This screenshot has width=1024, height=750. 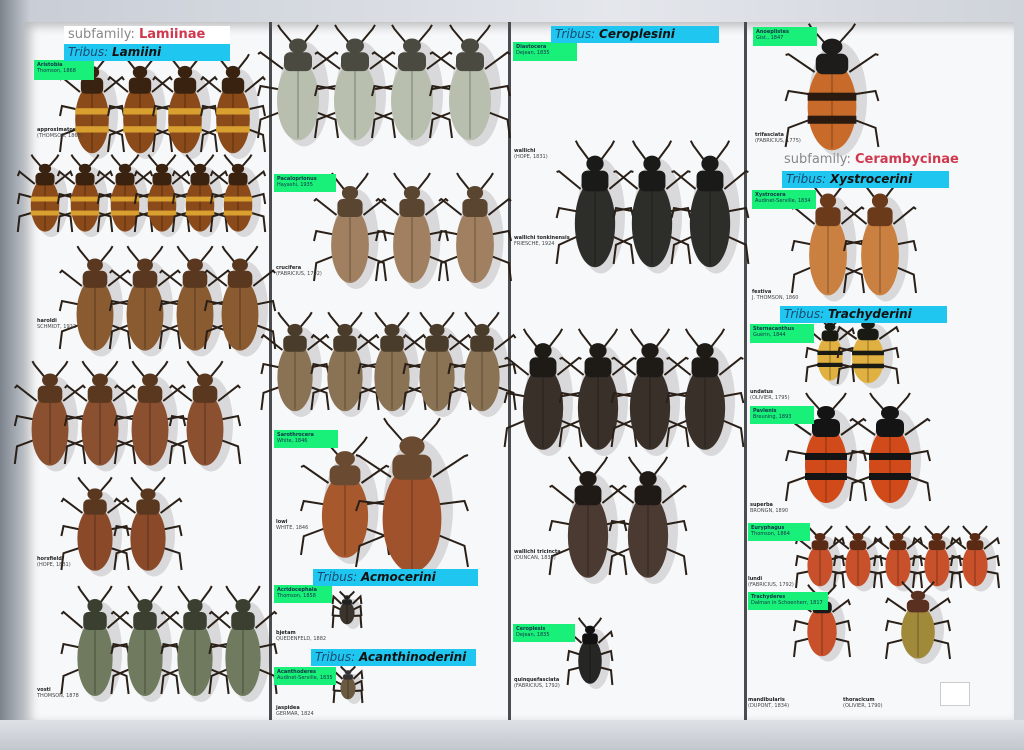 I want to click on species-label: wallichi (HOPE, 1831), so click(x=531, y=154).